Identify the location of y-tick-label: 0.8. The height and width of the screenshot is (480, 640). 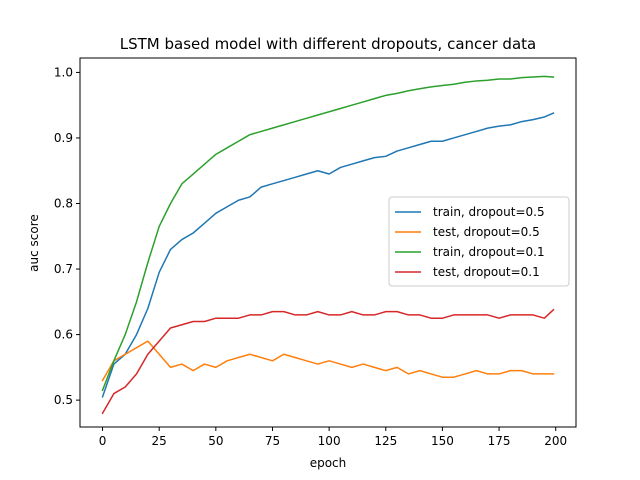
(63, 204).